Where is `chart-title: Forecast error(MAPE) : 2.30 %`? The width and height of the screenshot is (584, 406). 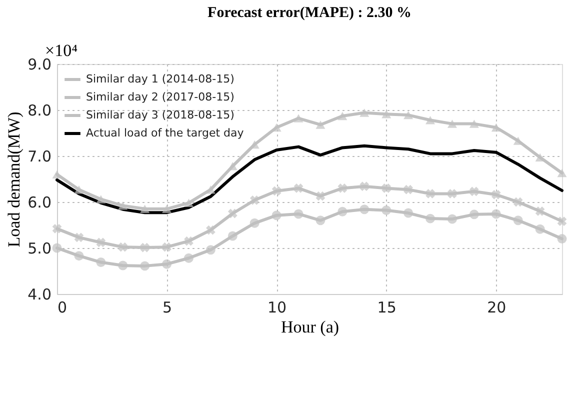 chart-title: Forecast error(MAPE) : 2.30 % is located at coordinates (310, 13).